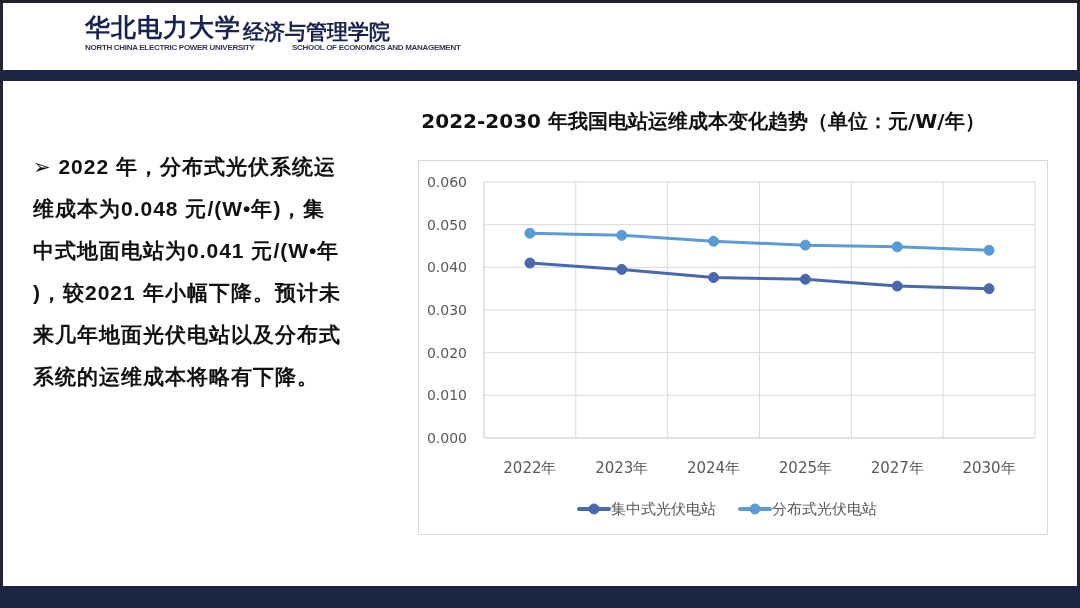 The image size is (1080, 608). I want to click on text: SCHOOL OF ECONOMICS AND MANAGEMENT, so click(376, 47).